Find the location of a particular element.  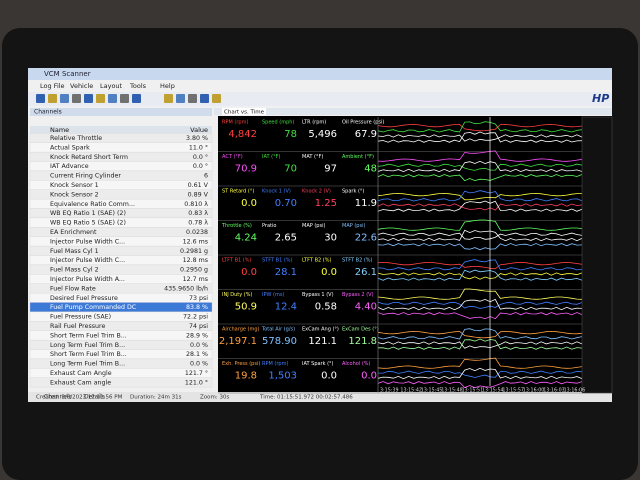

menu-item: Help is located at coordinates (167, 86).